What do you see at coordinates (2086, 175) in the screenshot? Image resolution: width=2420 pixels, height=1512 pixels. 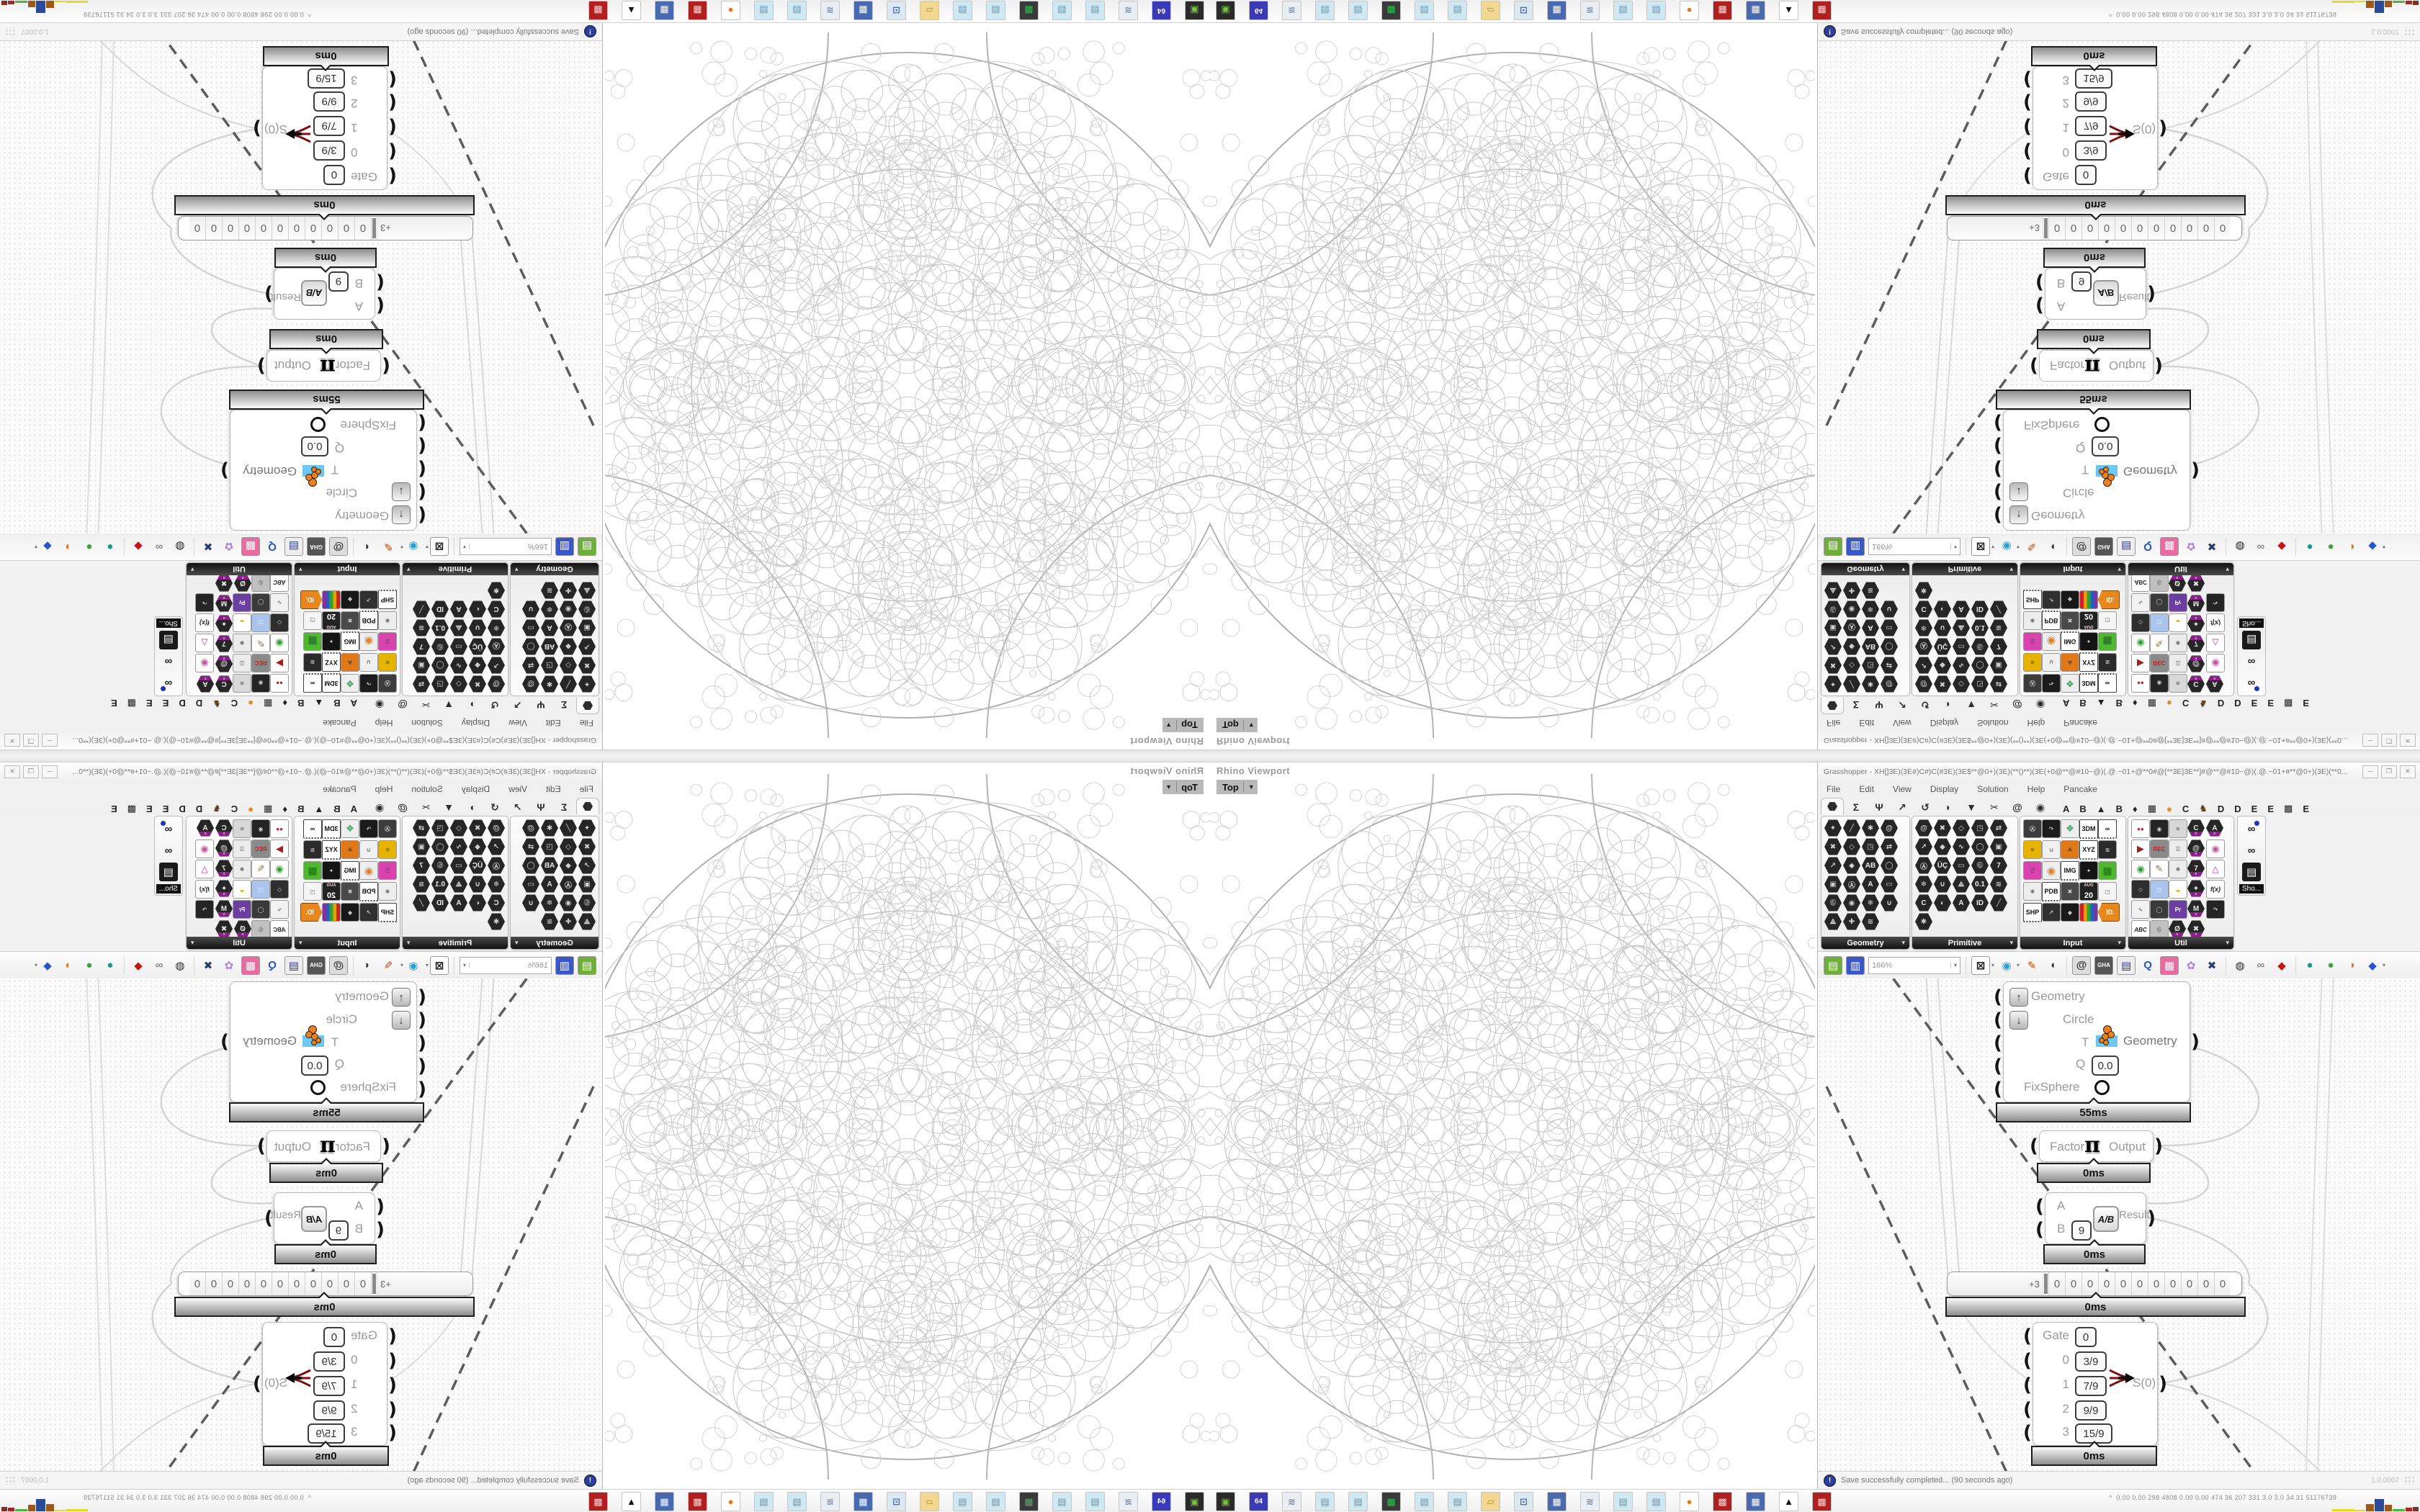 I see `value-chip: 0` at bounding box center [2086, 175].